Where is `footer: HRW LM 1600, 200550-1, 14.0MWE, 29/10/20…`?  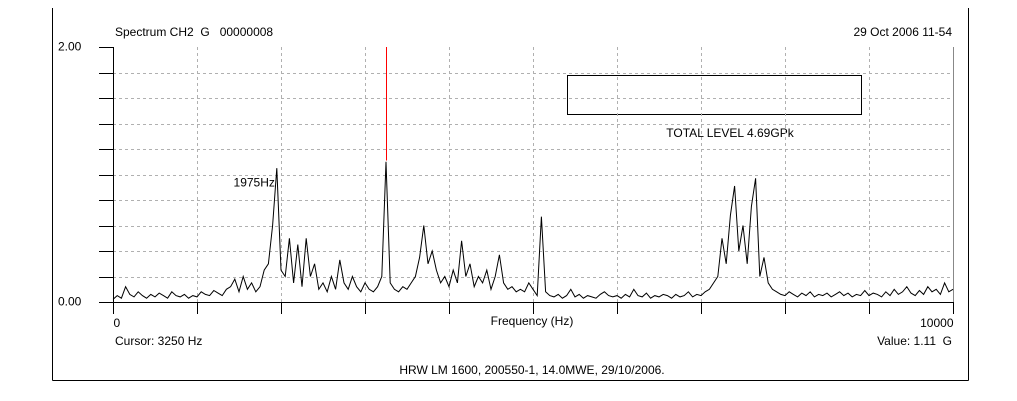 footer: HRW LM 1600, 200550-1, 14.0MWE, 29/10/20… is located at coordinates (531, 370).